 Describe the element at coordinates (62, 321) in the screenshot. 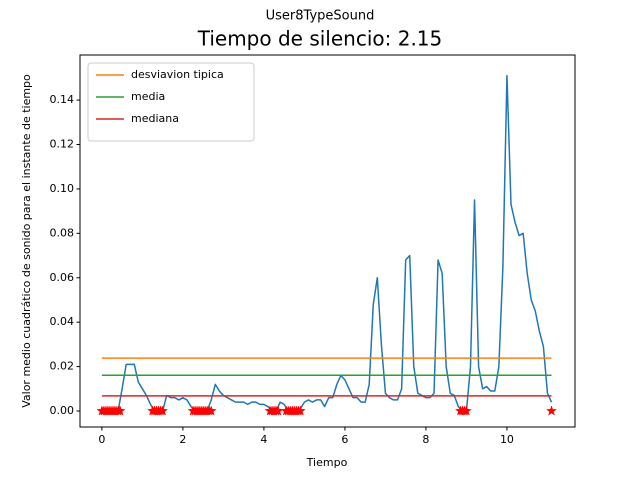

I see `y-tick-label: 0.04` at that location.